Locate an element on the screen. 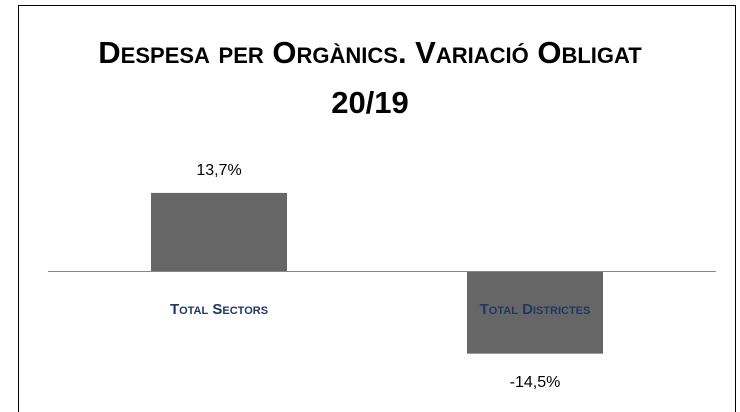 This screenshot has width=740, height=412. data-label: -14,5% is located at coordinates (535, 382).